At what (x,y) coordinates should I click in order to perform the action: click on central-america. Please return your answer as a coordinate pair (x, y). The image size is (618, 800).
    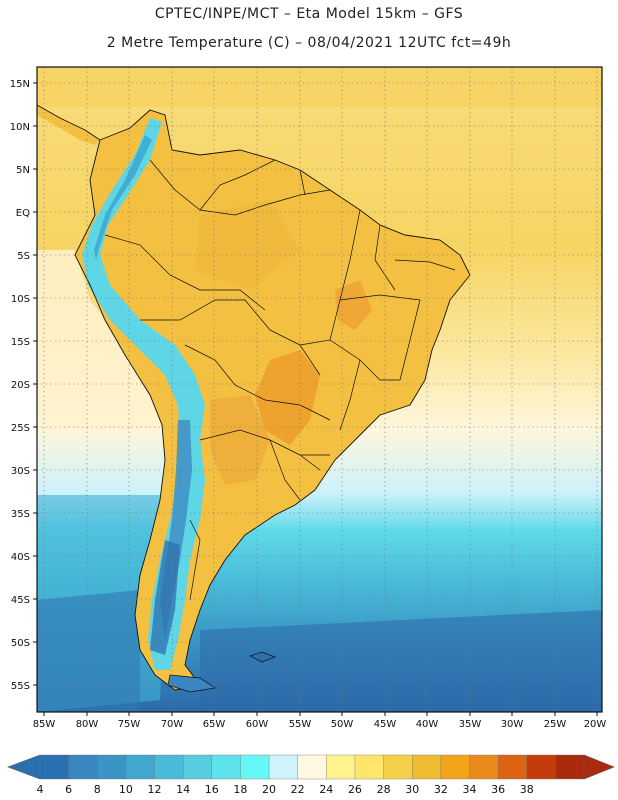
    Looking at the image, I should click on (68, 125).